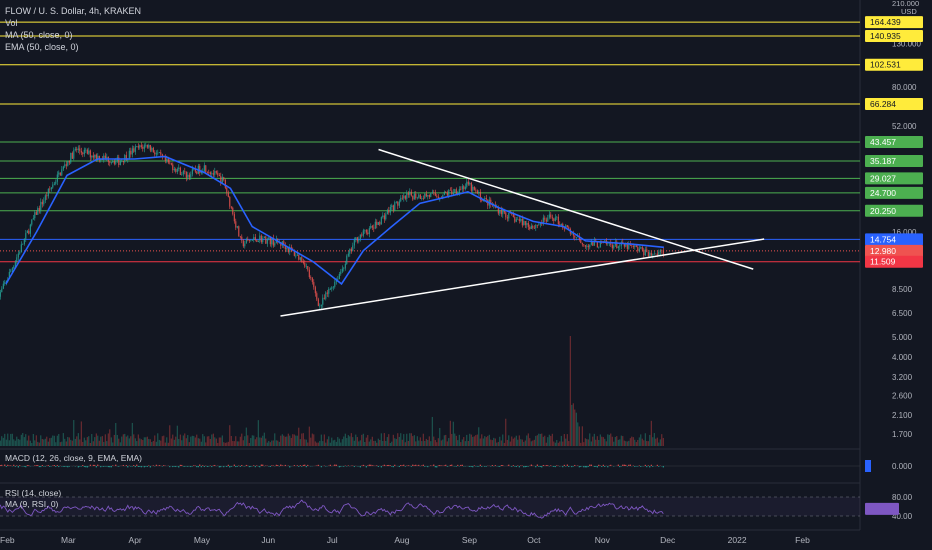  I want to click on rsi-line, so click(332, 509).